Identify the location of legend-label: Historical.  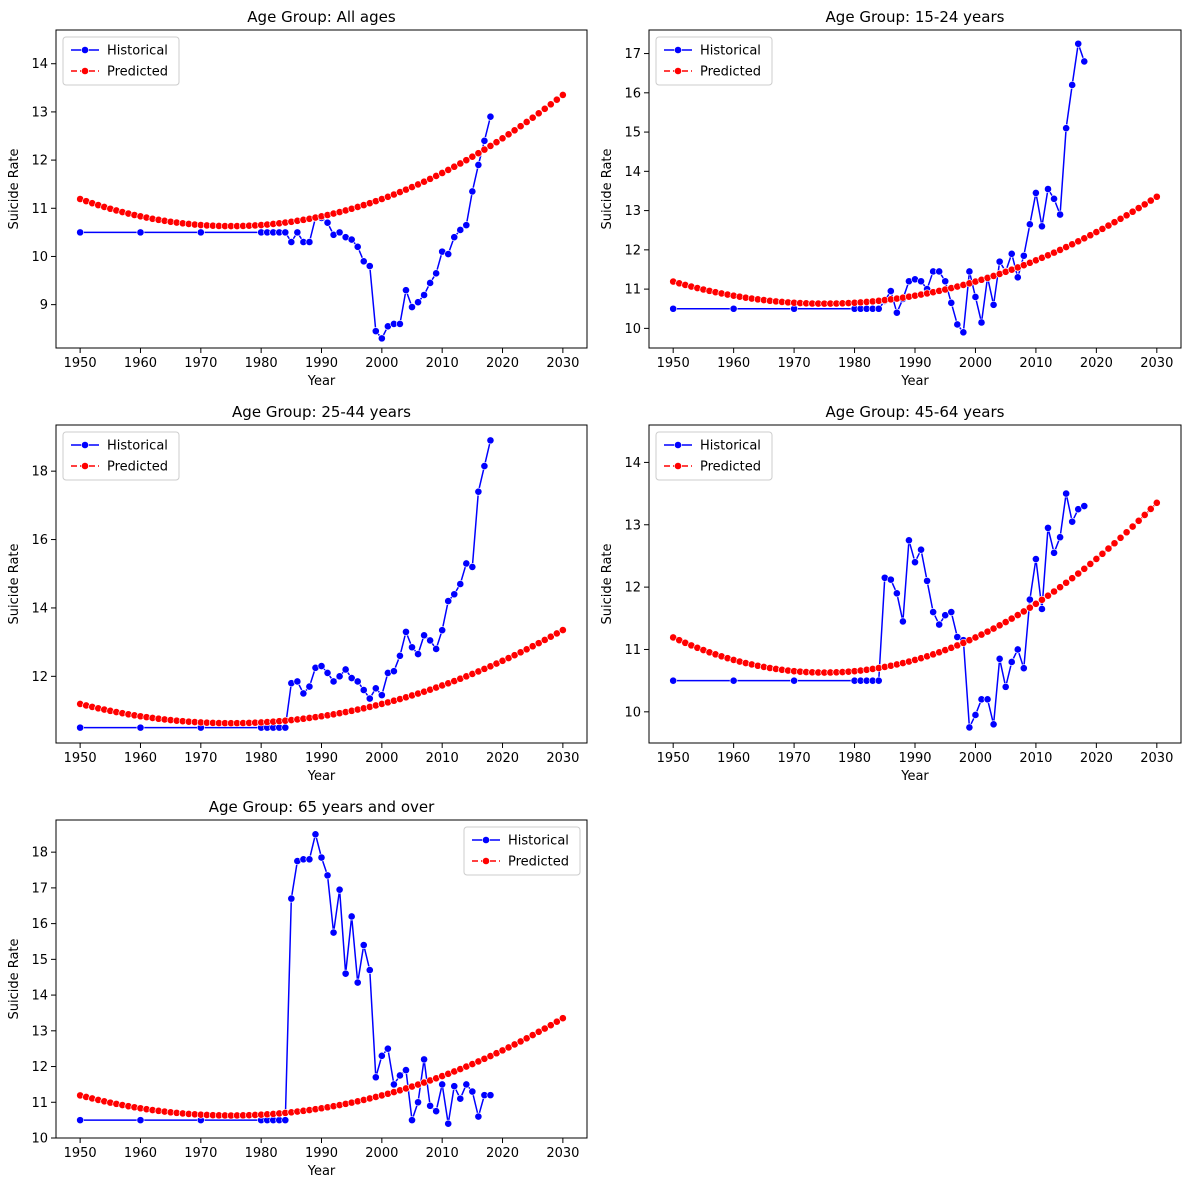
(730, 446).